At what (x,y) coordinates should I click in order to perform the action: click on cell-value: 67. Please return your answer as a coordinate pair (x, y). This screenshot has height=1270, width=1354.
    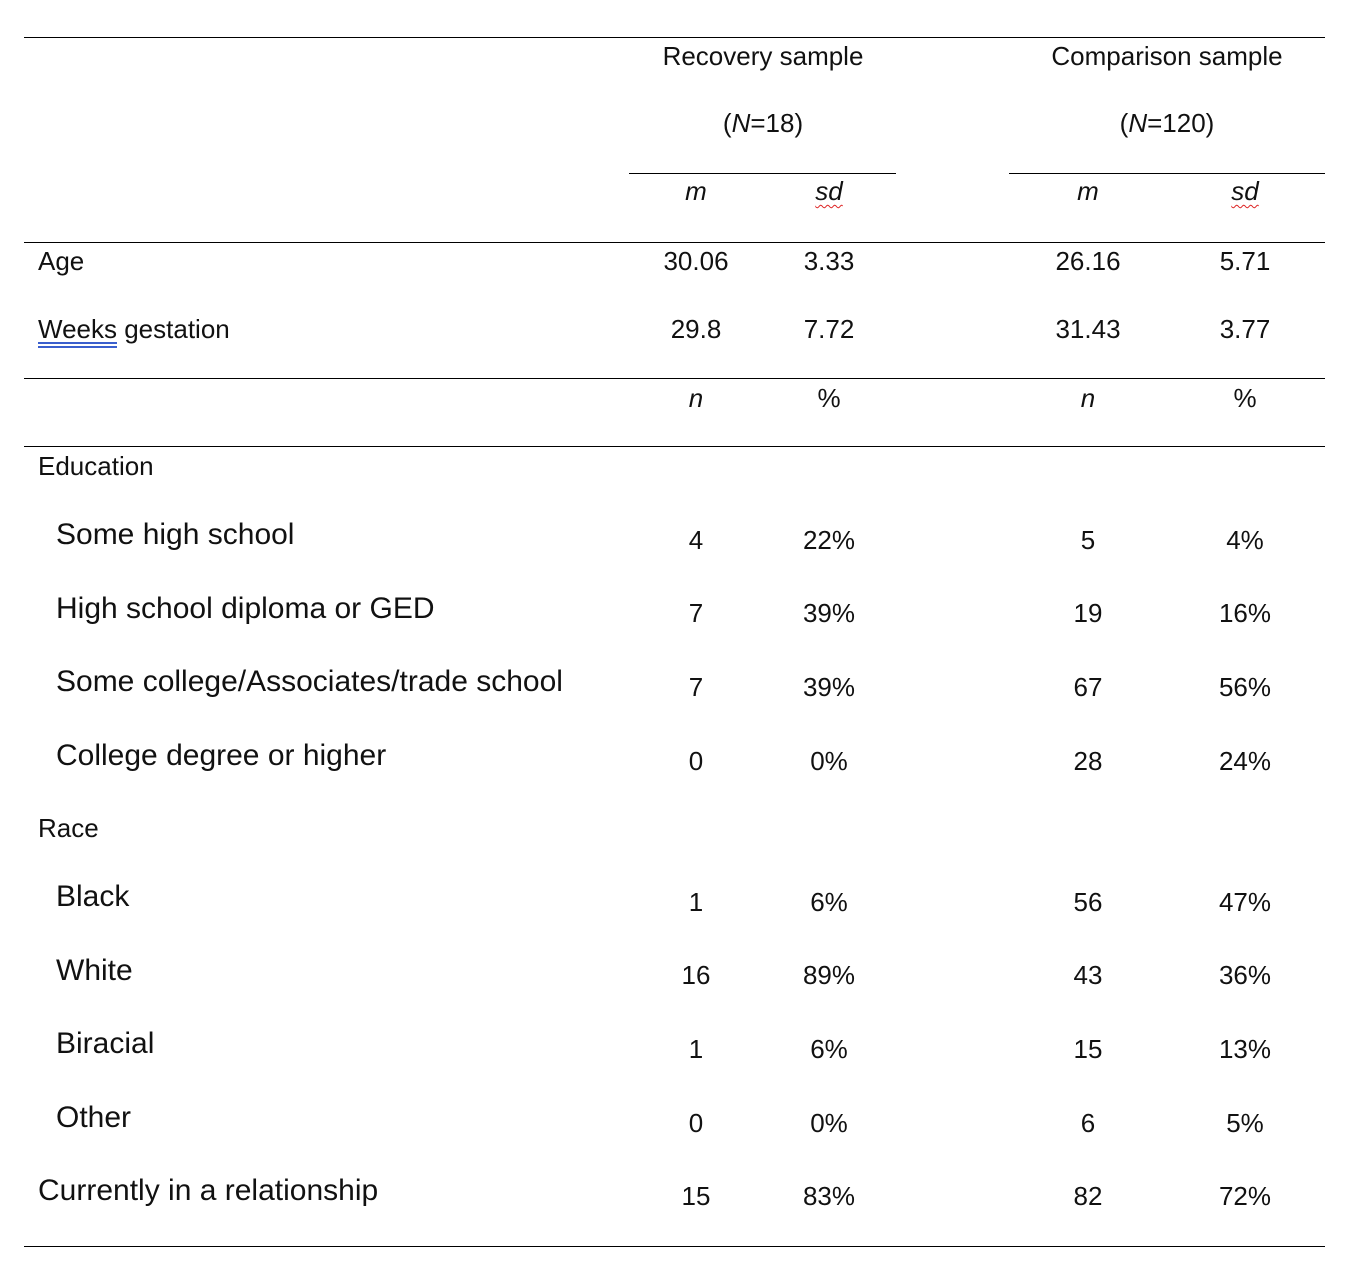
    Looking at the image, I should click on (1088, 687).